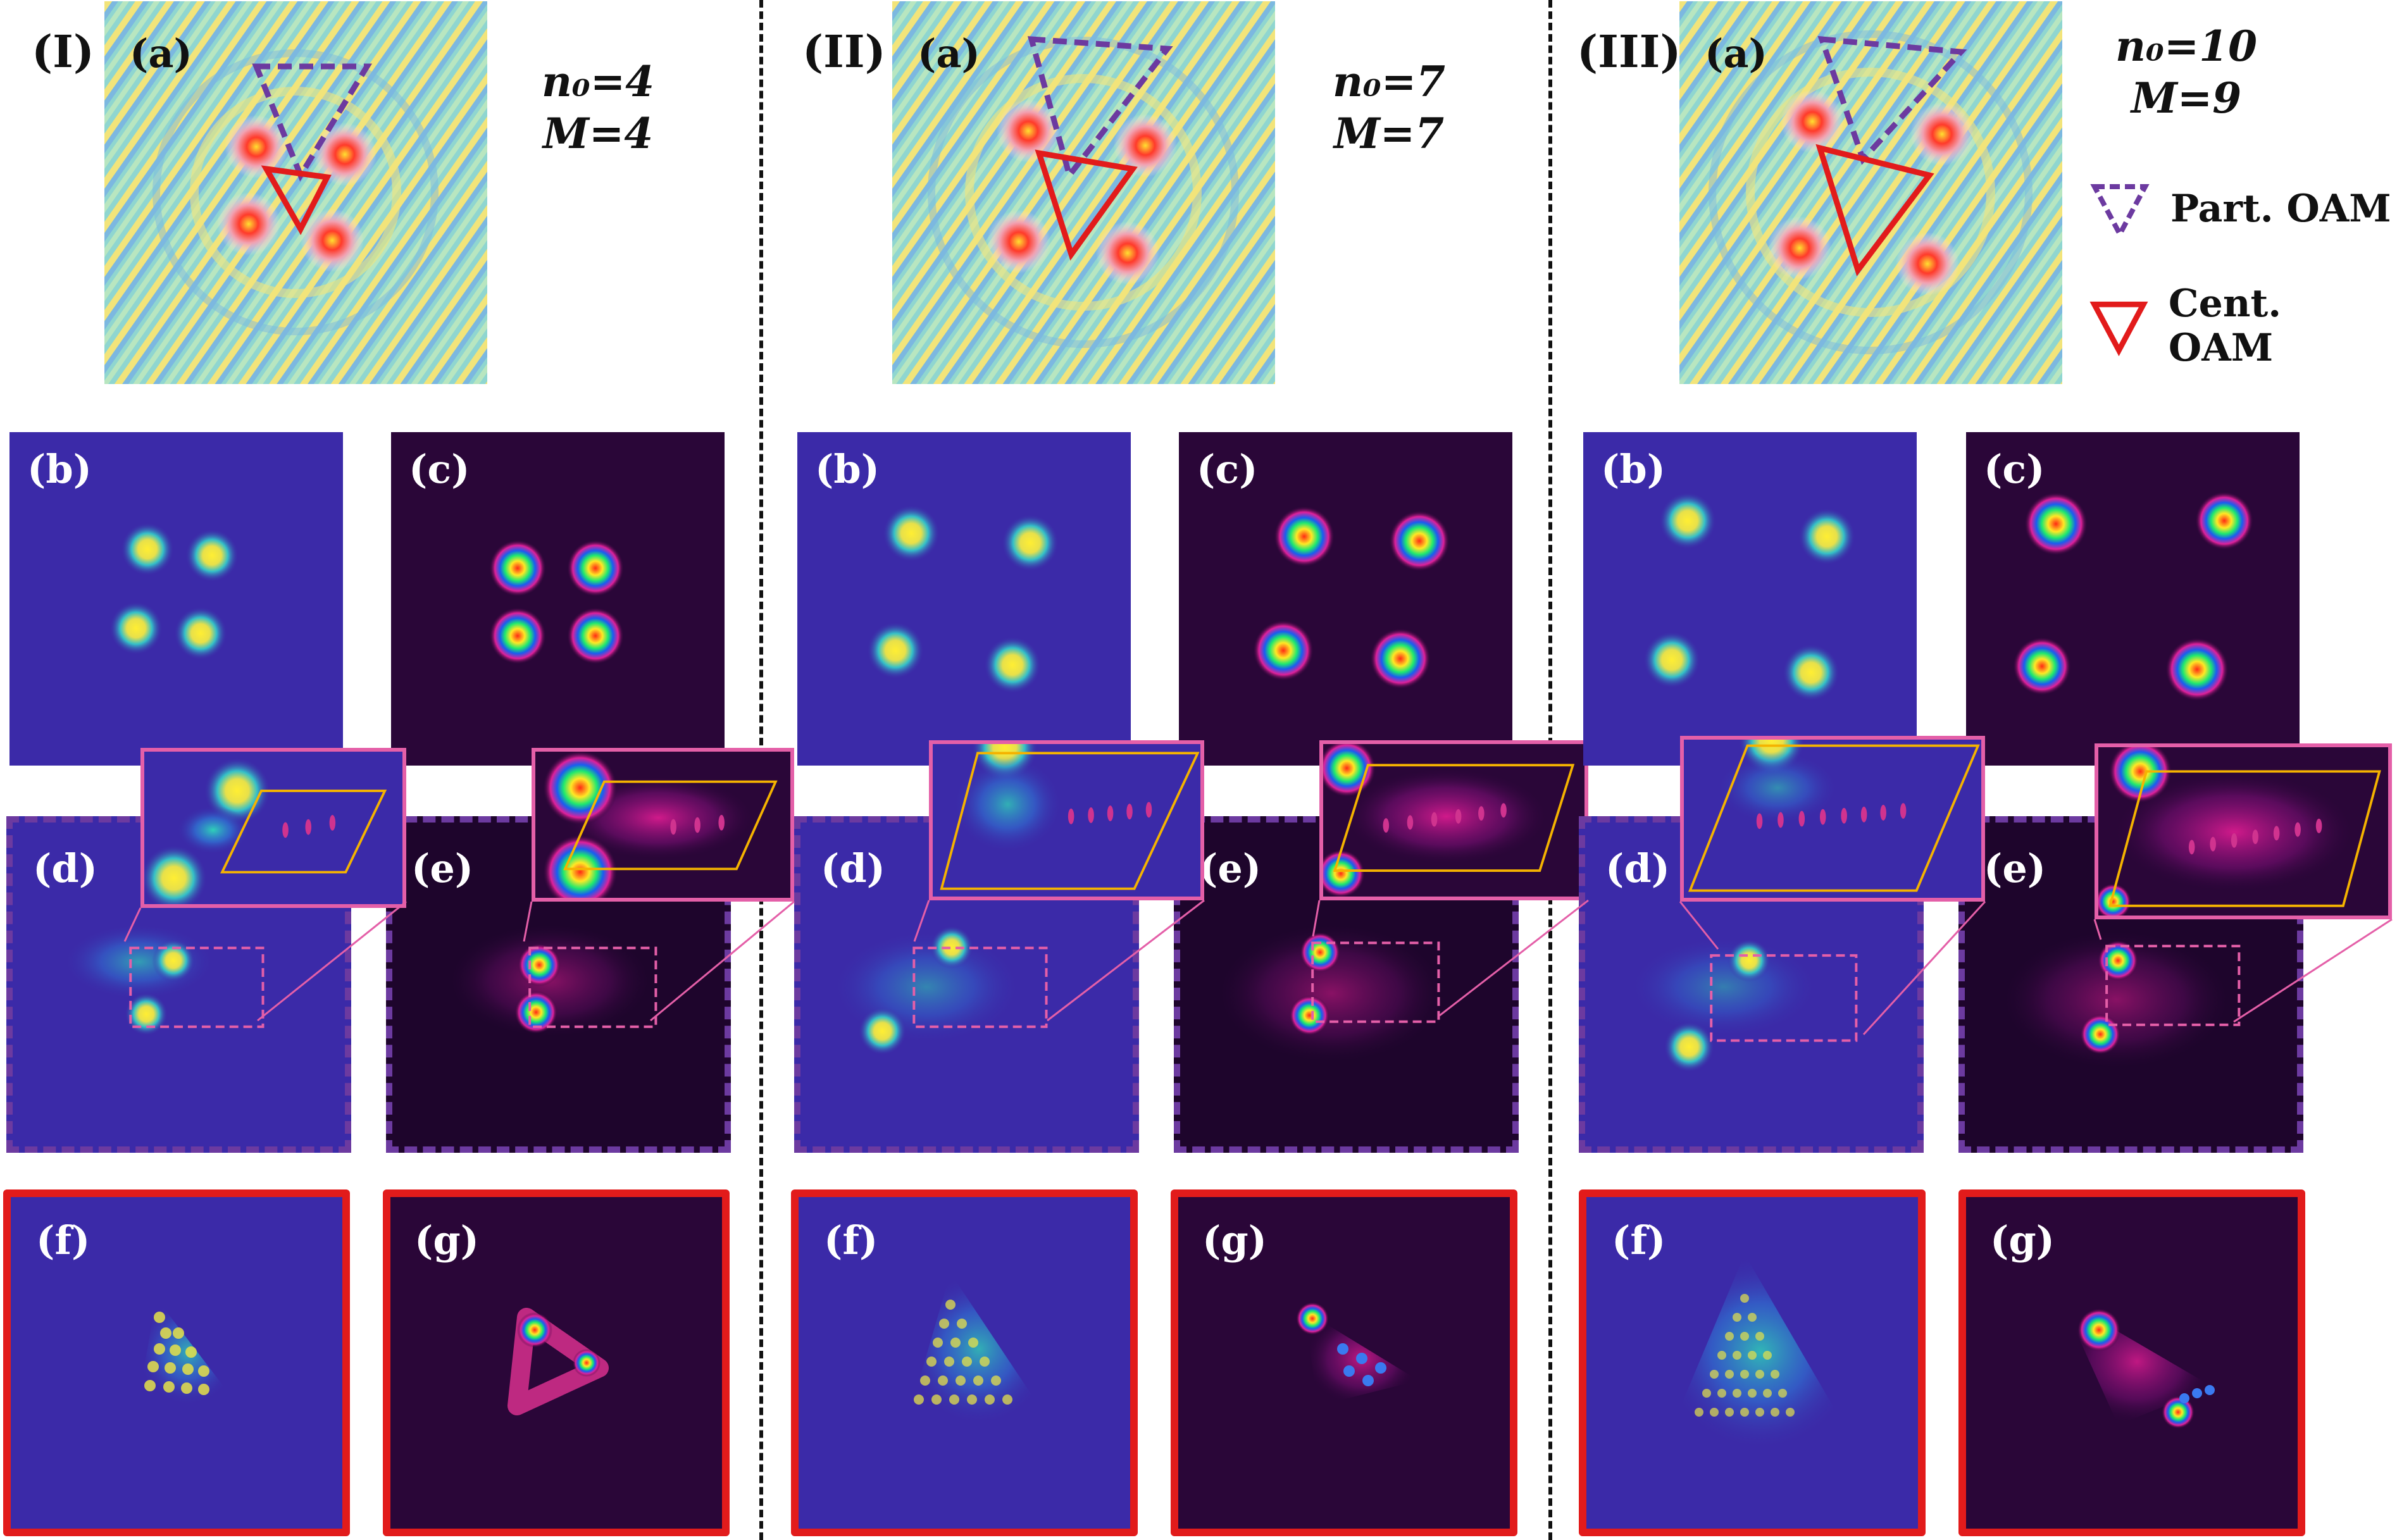 The image size is (2397, 1540). What do you see at coordinates (2118, 329) in the screenshot?
I see `central-oam-triangle-icon` at bounding box center [2118, 329].